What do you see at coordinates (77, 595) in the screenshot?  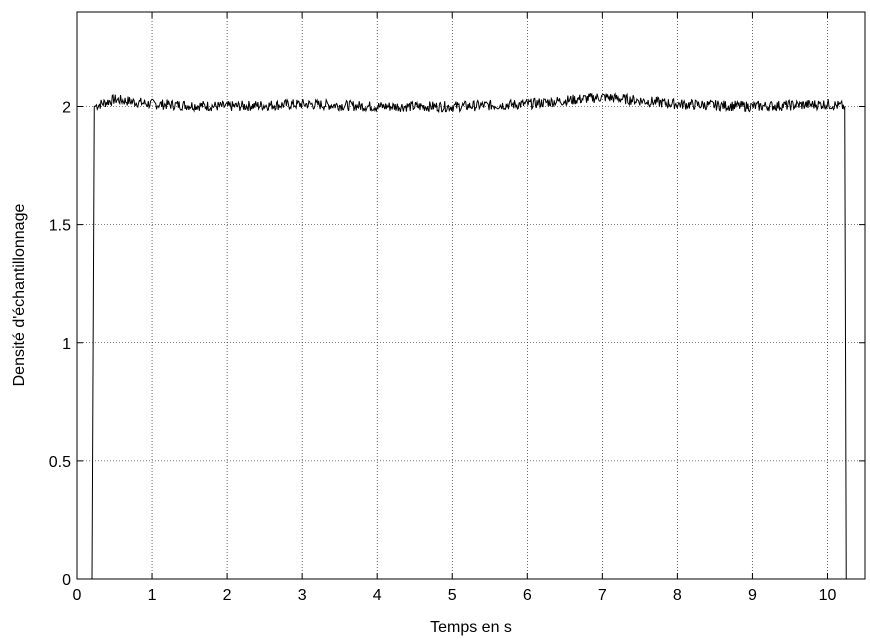 I see `x-tick-label: 0` at bounding box center [77, 595].